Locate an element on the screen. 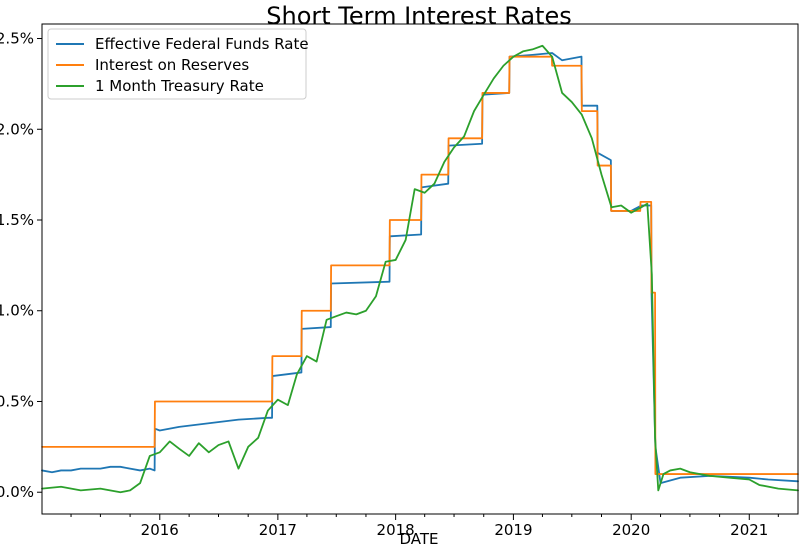 This screenshot has height=550, width=800. legend-label-2: Interest on Reserves is located at coordinates (172, 65).